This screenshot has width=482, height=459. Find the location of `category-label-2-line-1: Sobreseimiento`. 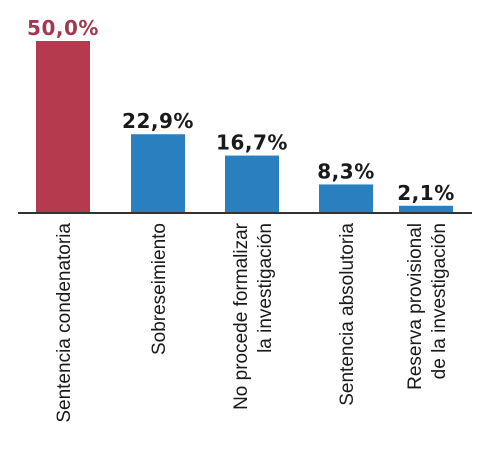

category-label-2-line-1: Sobreseimiento is located at coordinates (159, 289).